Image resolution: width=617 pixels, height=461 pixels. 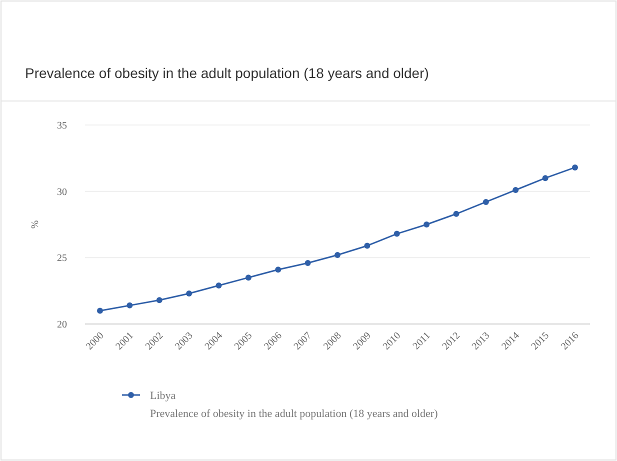 I want to click on y-tick-label: 20, so click(x=62, y=325).